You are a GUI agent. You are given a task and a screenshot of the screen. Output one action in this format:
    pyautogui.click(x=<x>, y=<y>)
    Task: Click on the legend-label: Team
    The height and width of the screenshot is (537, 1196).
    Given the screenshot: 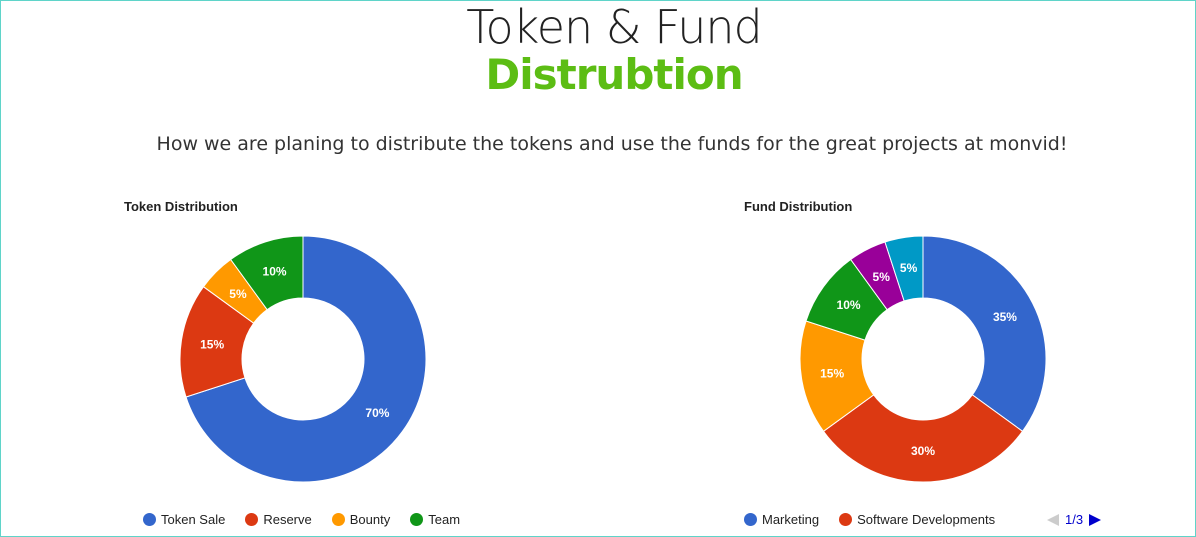 What is the action you would take?
    pyautogui.click(x=444, y=519)
    